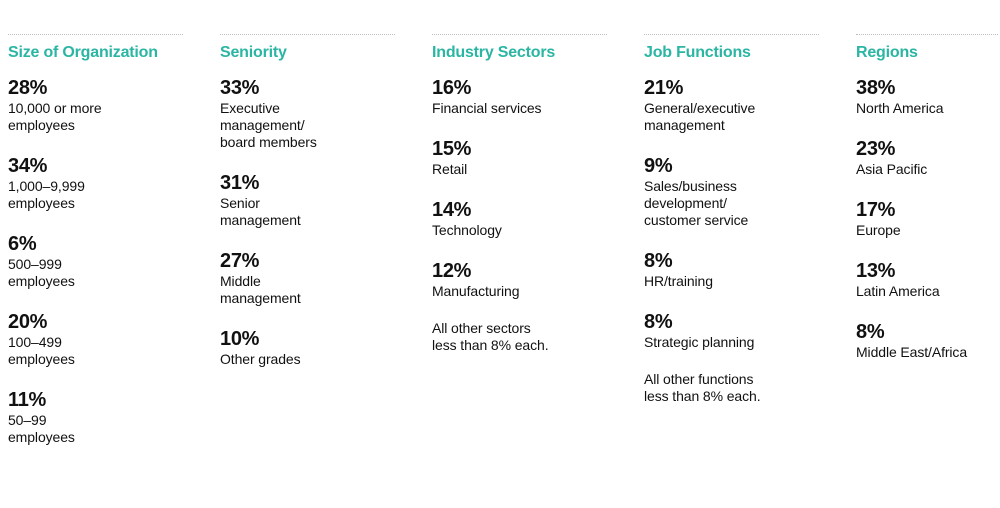  I want to click on column-note: All other sectors less than 8% each., so click(490, 336).